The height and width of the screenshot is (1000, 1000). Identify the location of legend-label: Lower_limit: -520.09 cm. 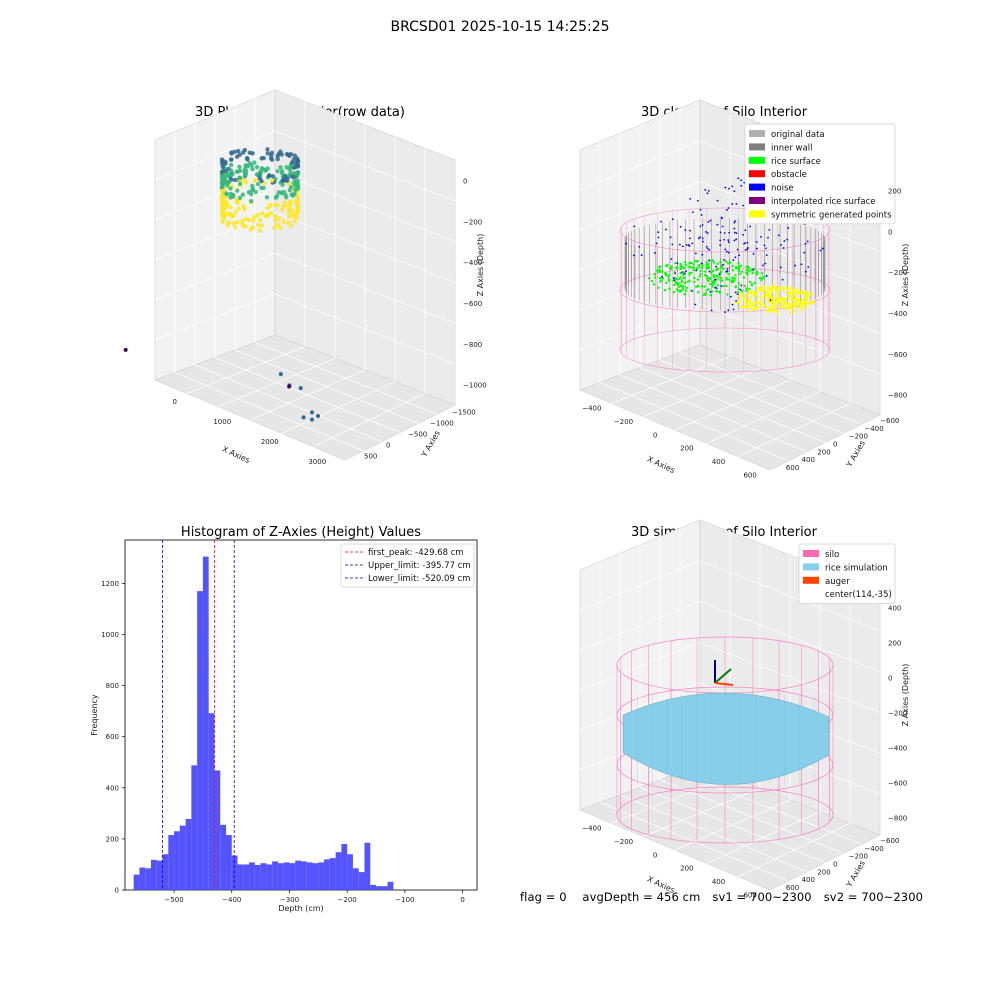
(419, 579).